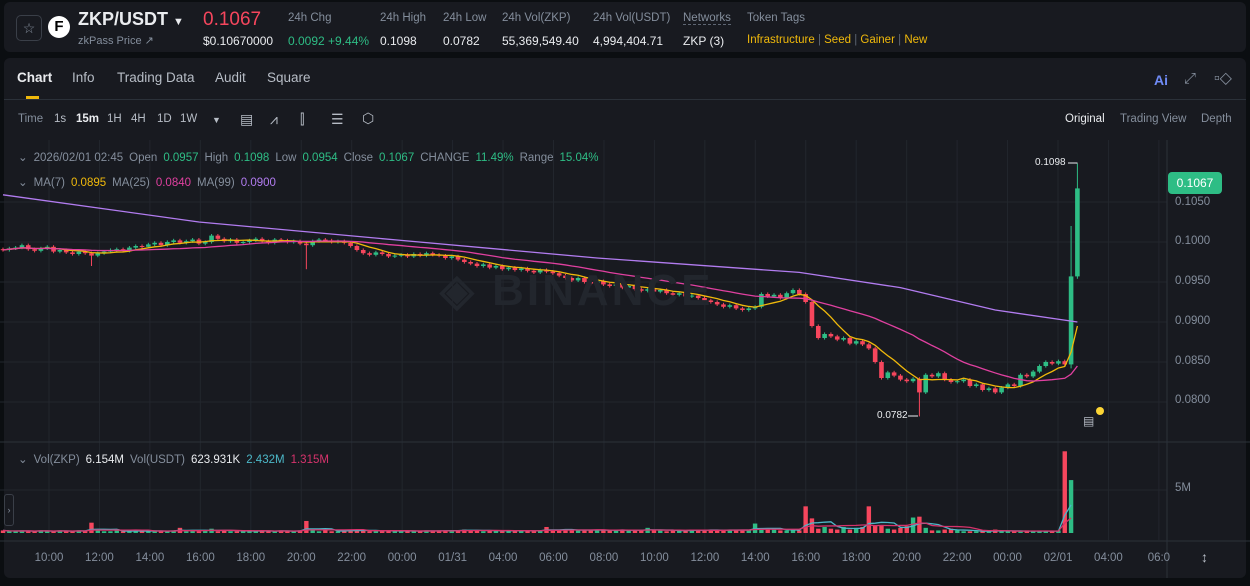 The image size is (1250, 586). Describe the element at coordinates (781, 40) in the screenshot. I see `tag-link: Infrastructure` at that location.